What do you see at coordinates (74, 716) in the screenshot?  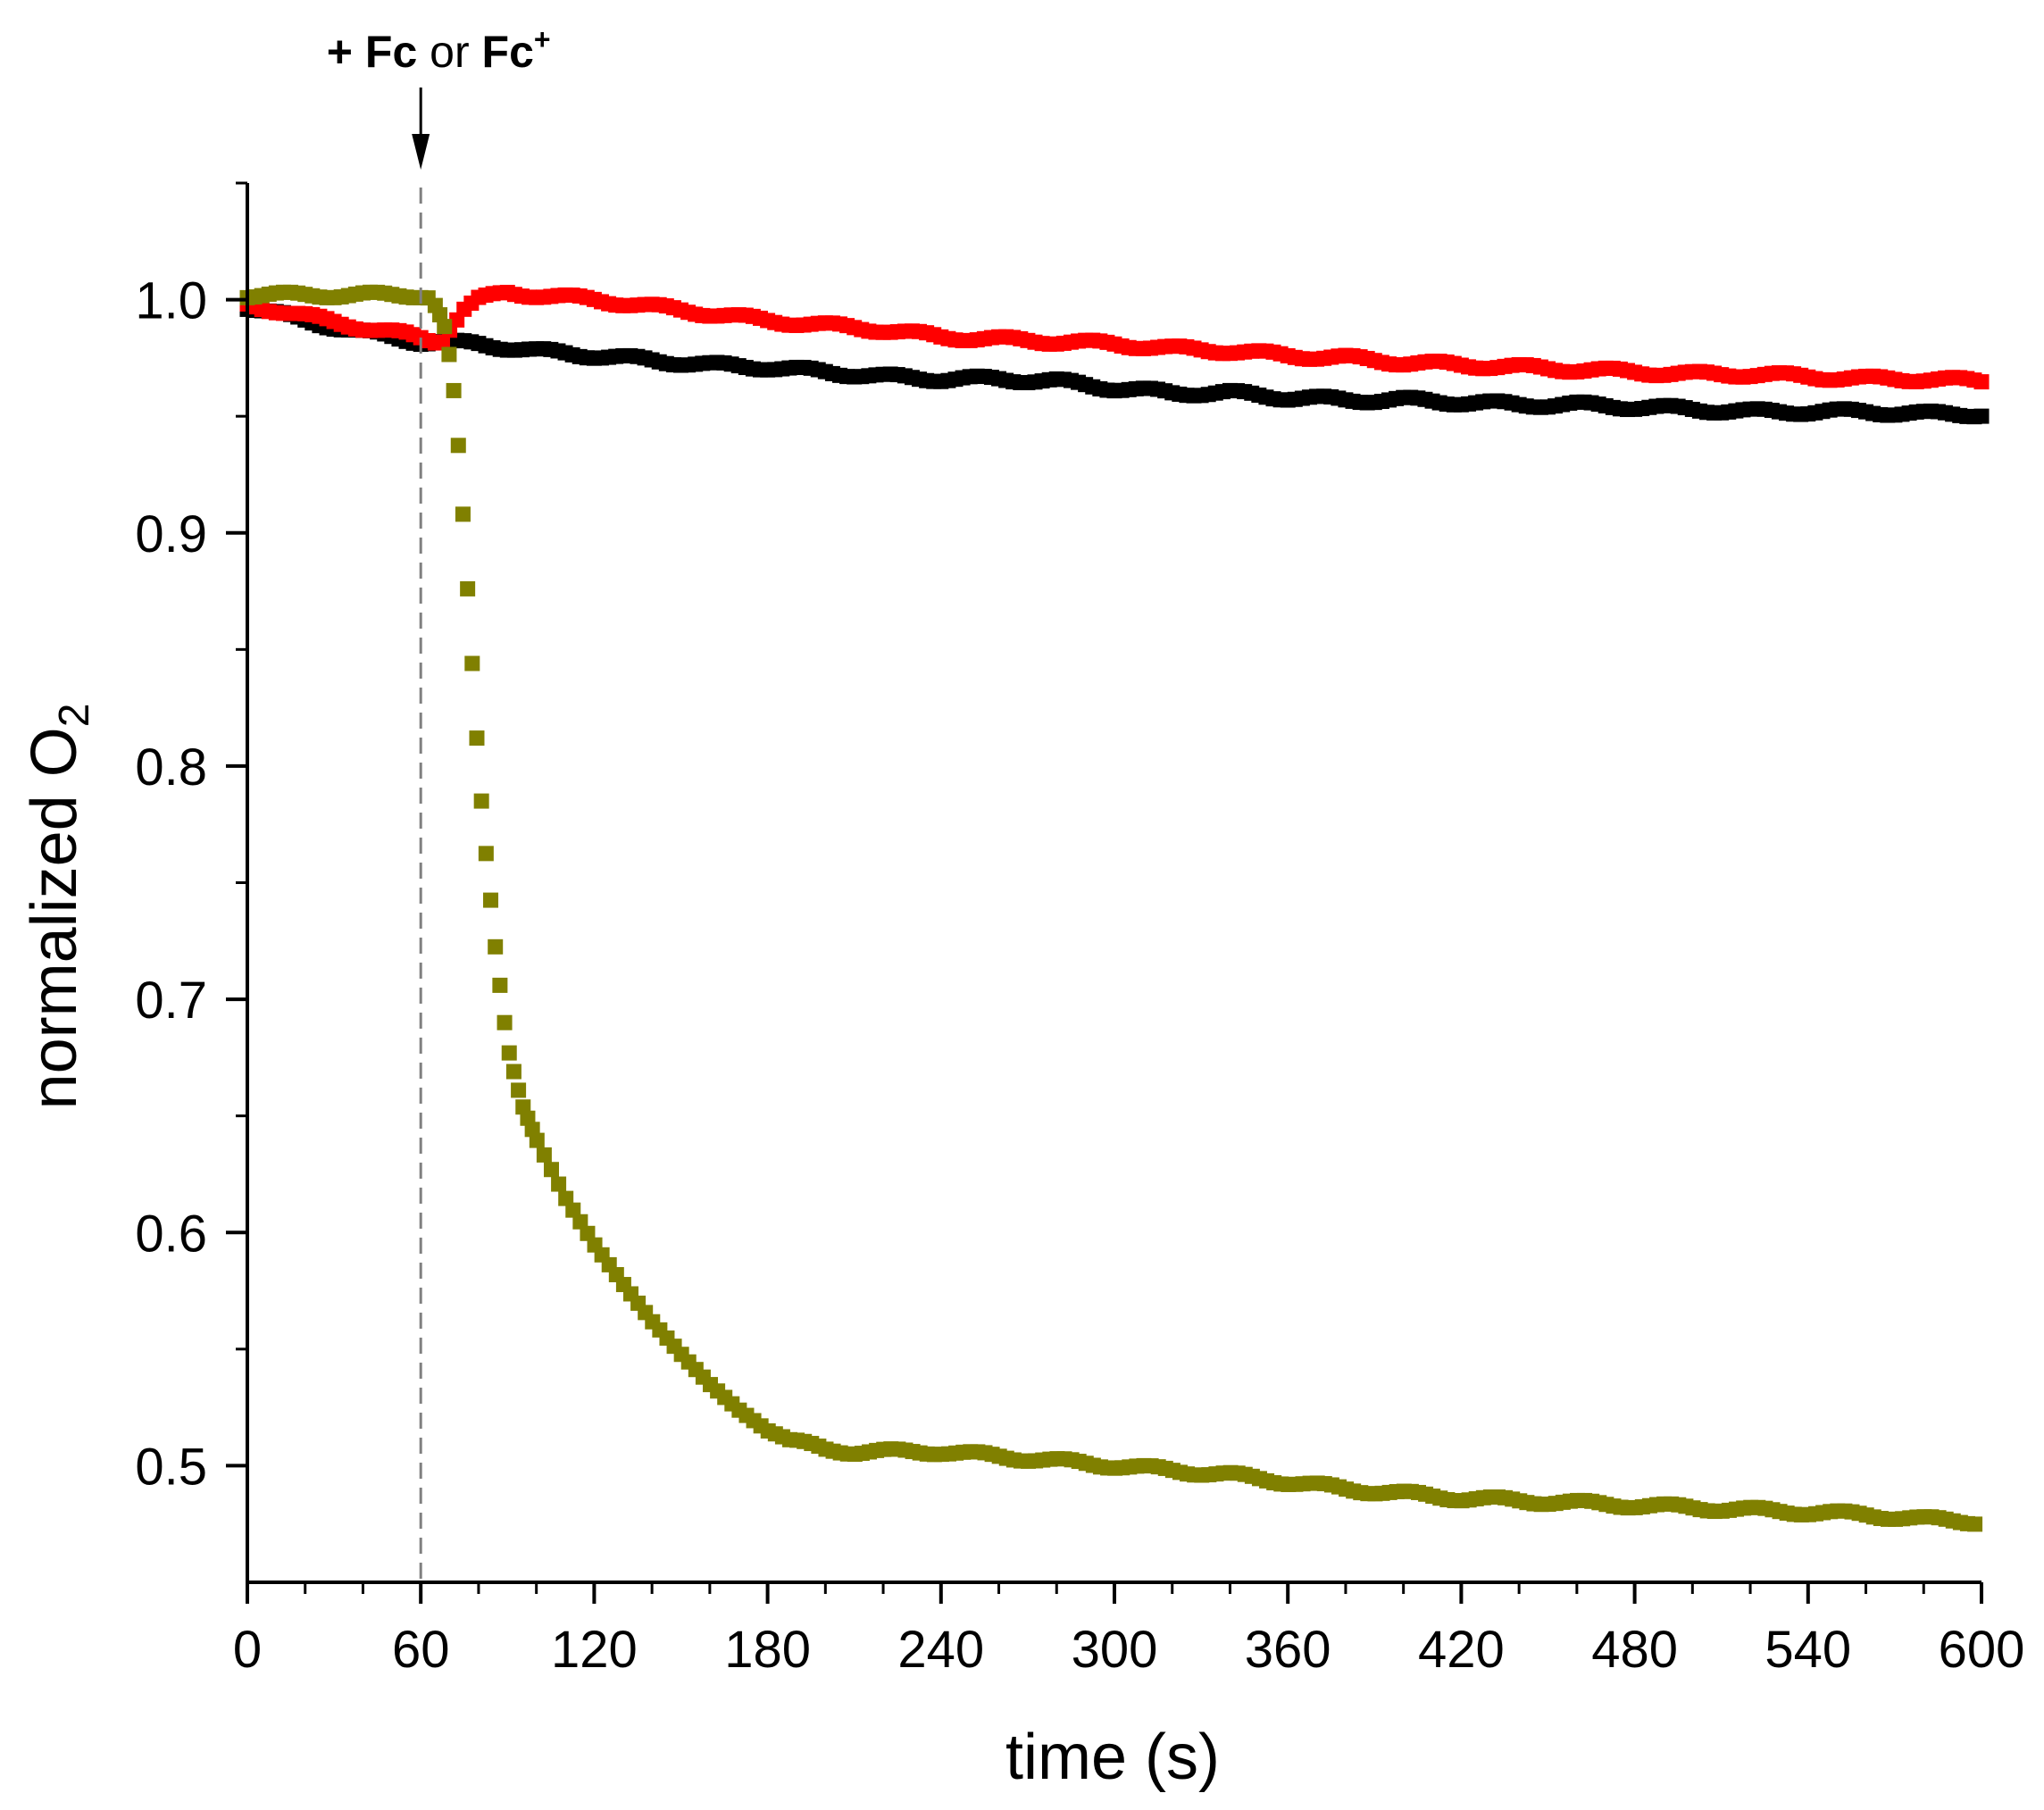 I see `y-axis-title-subscript: 2` at bounding box center [74, 716].